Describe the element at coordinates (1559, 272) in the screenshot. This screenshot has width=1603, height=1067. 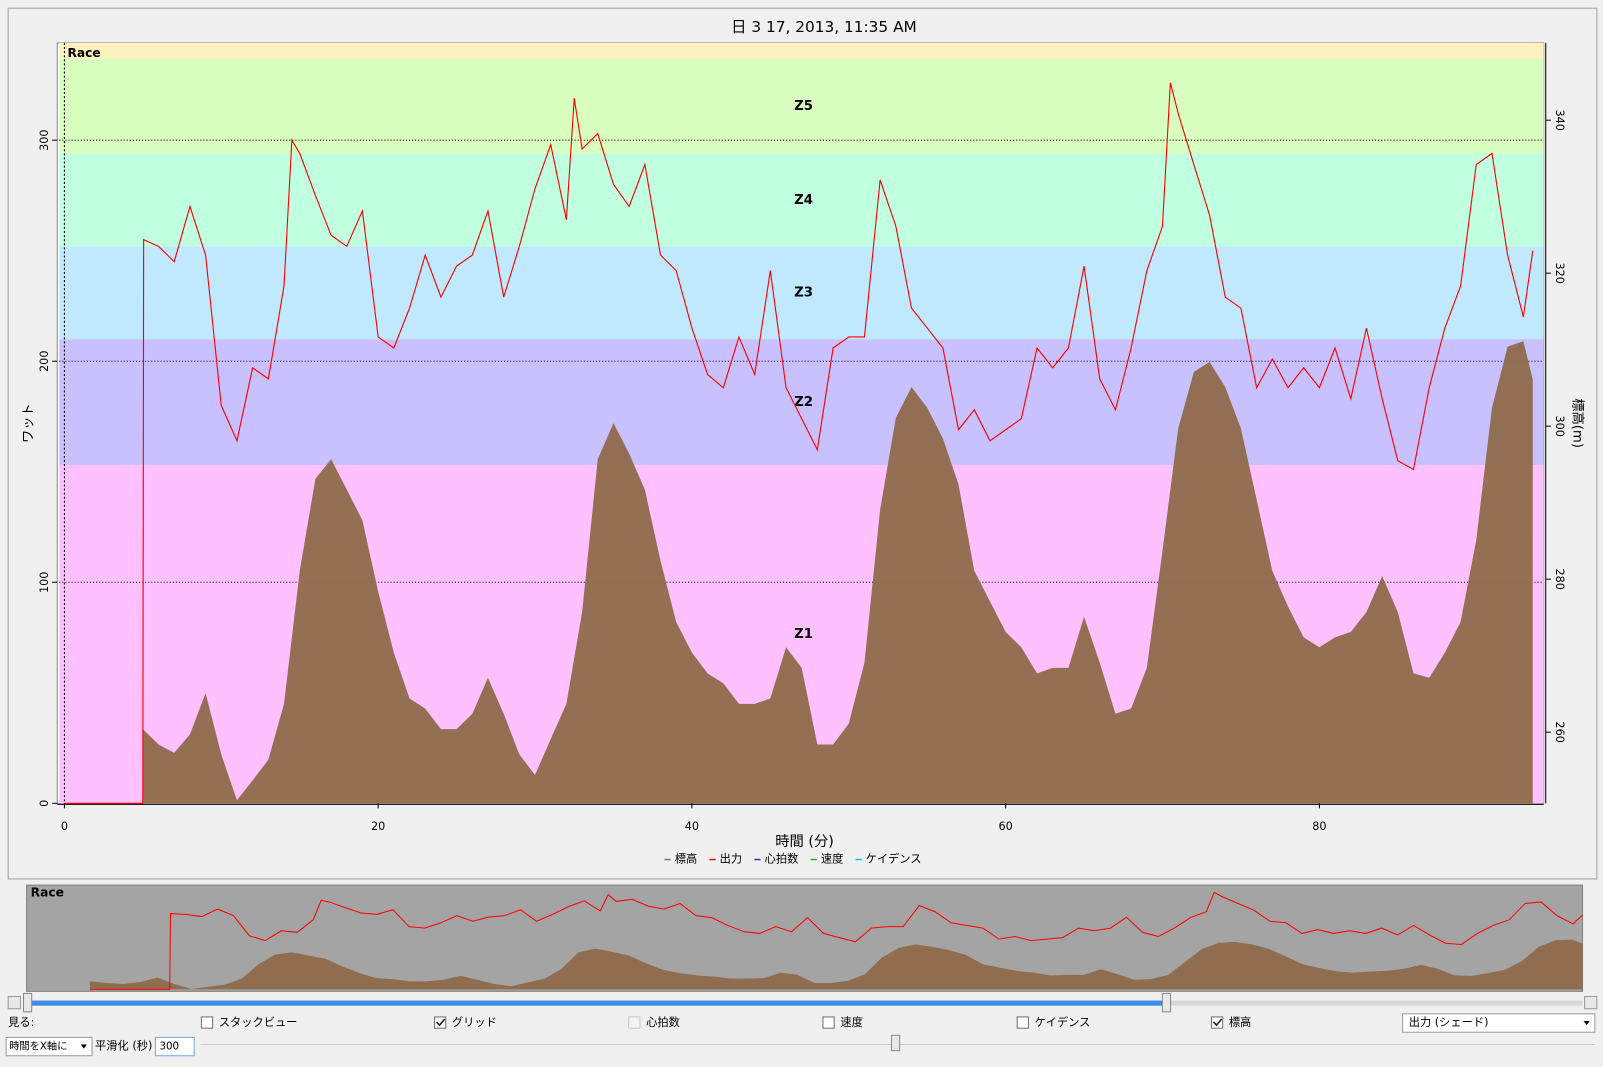
I see `y2-tick-label: 320` at that location.